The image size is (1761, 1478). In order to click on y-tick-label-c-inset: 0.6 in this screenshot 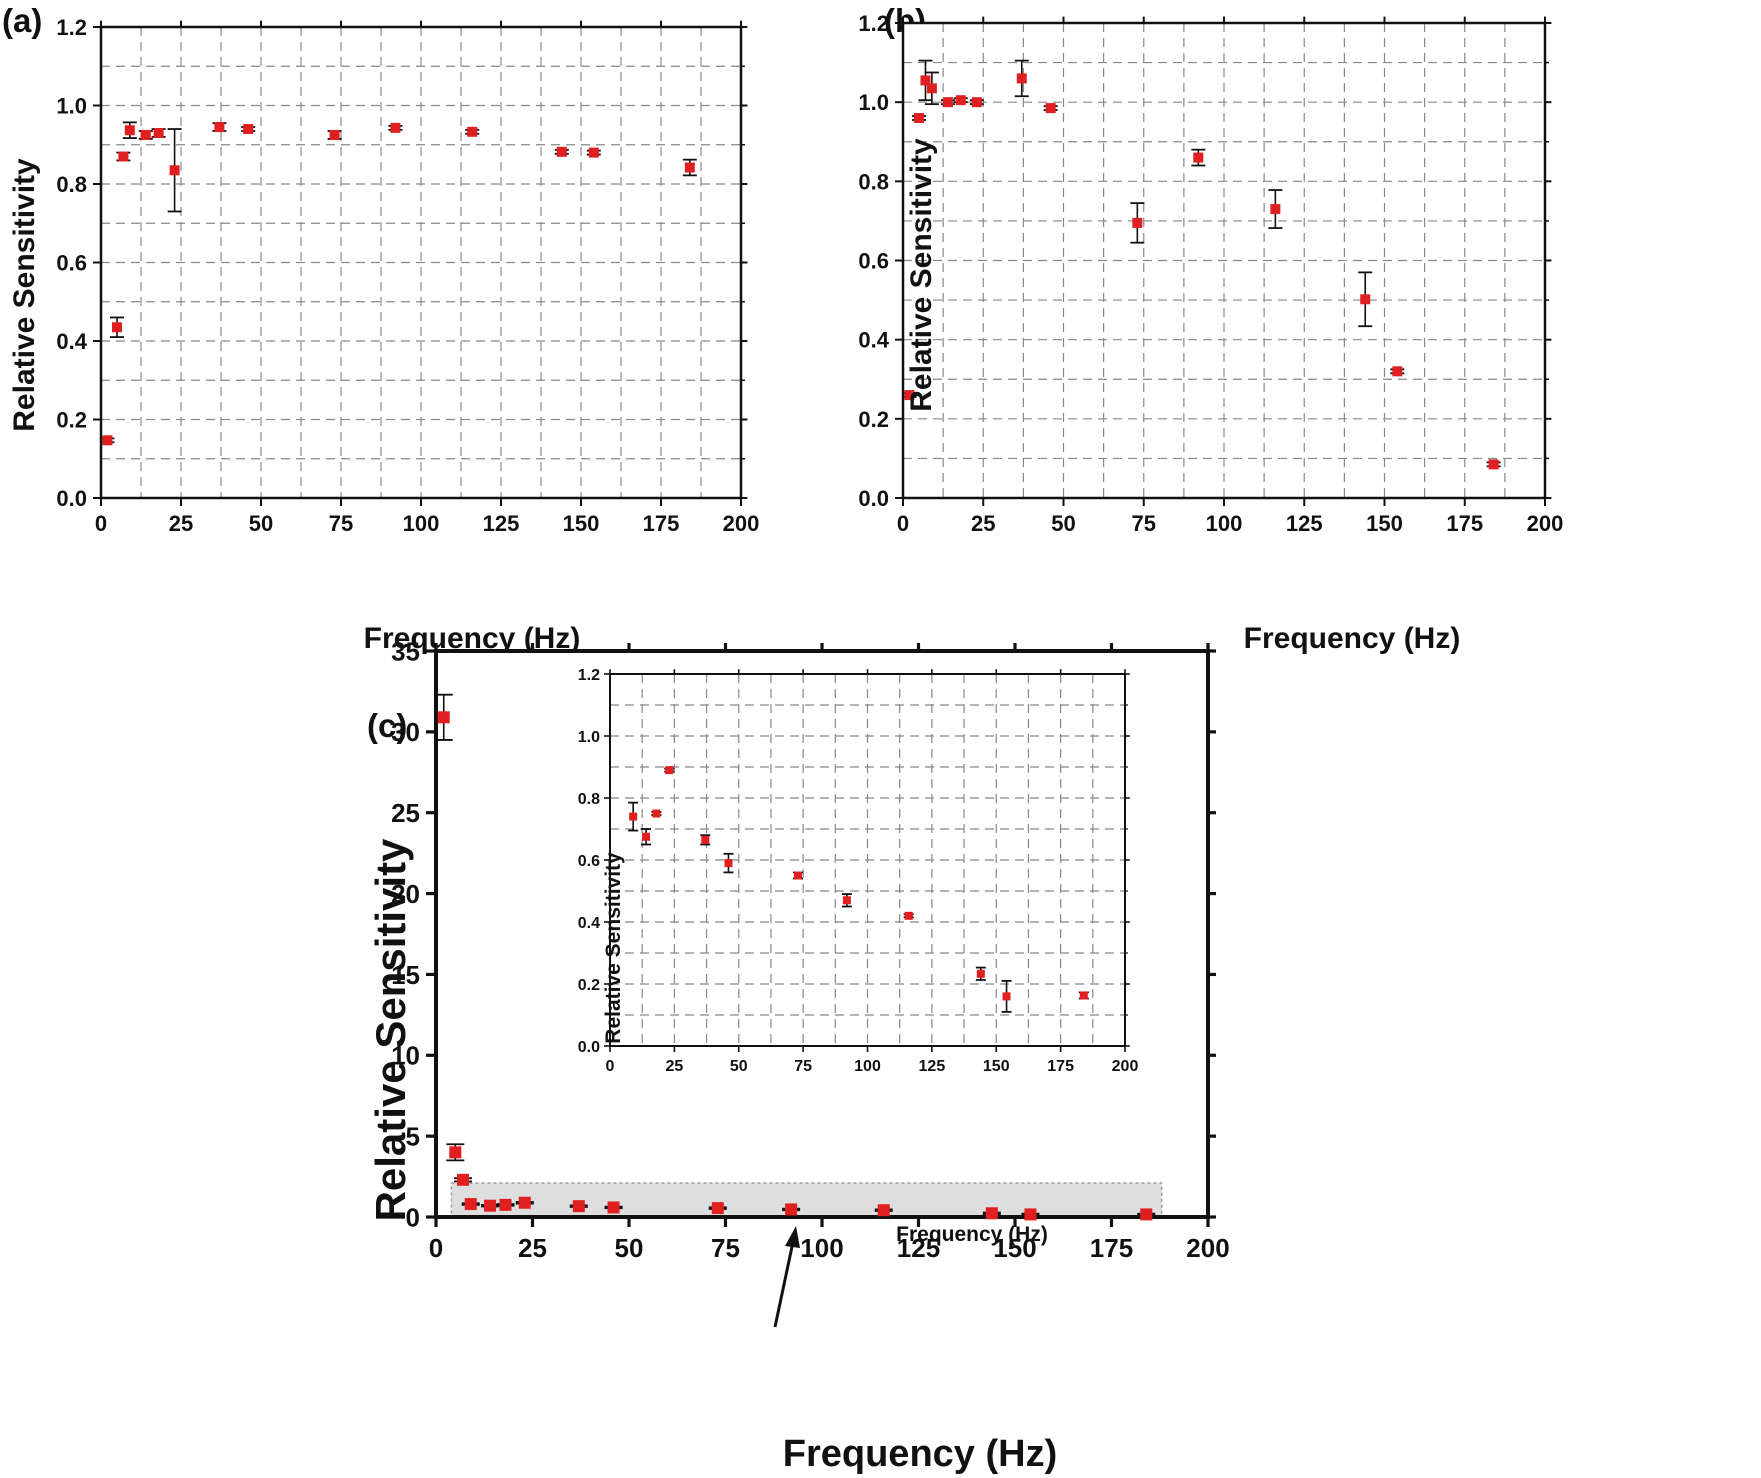, I will do `click(589, 861)`.